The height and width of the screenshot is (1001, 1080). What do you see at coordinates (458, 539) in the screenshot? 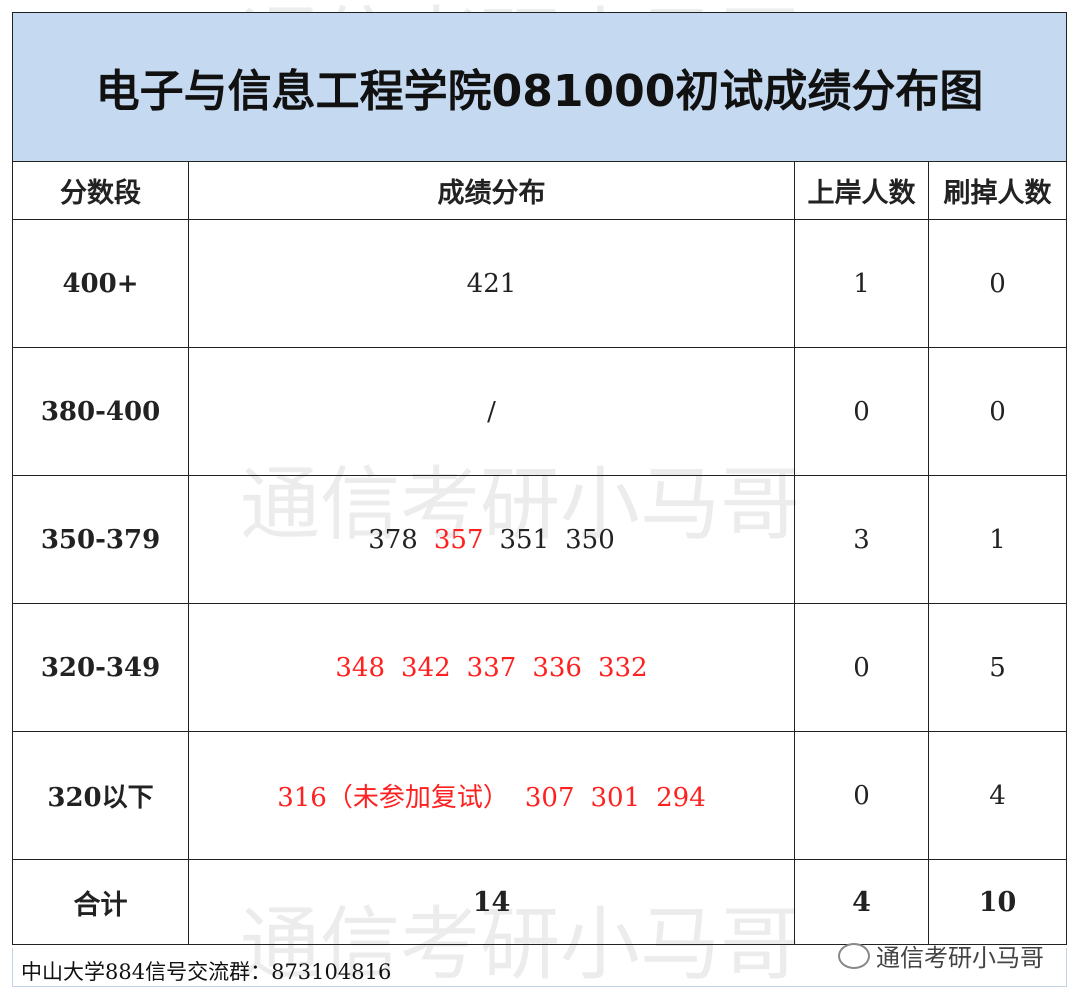
I see `score-value: 357` at bounding box center [458, 539].